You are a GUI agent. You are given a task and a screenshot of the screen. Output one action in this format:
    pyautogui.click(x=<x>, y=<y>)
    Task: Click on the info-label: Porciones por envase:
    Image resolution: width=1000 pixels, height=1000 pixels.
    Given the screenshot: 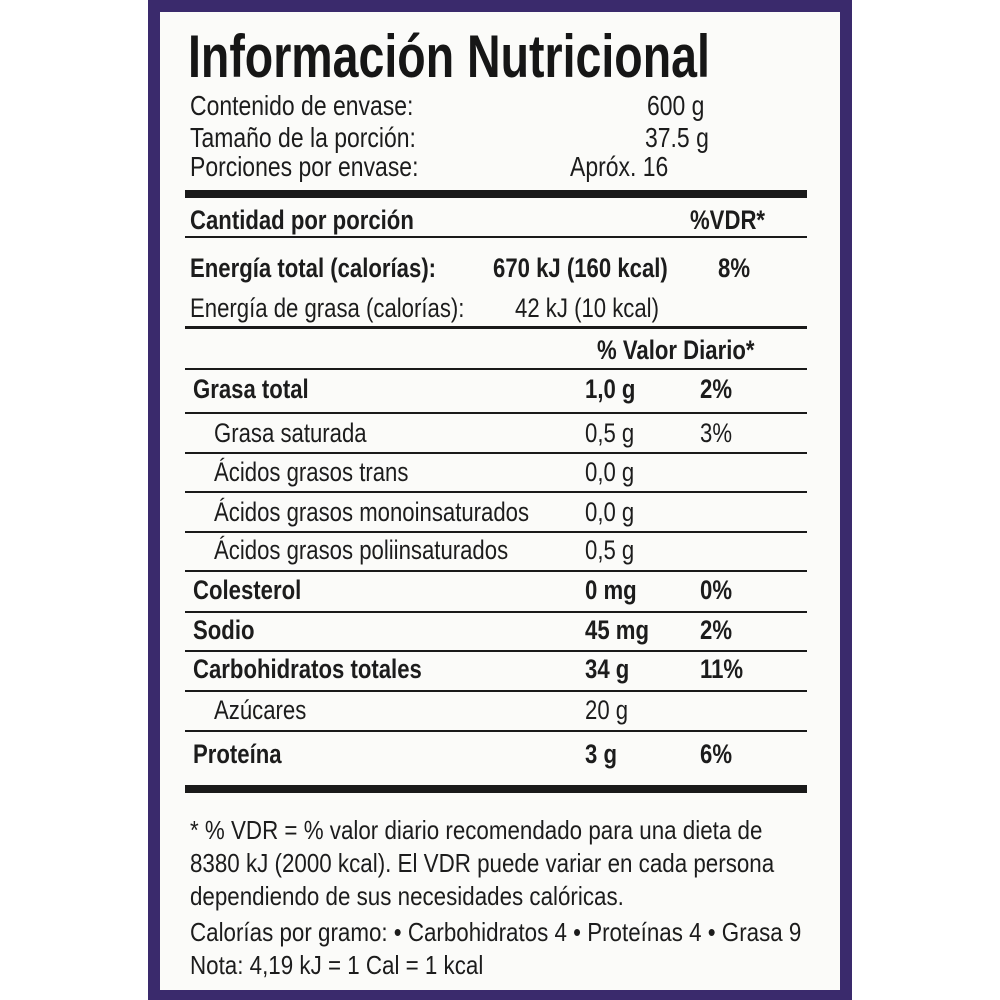 What is the action you would take?
    pyautogui.click(x=304, y=166)
    